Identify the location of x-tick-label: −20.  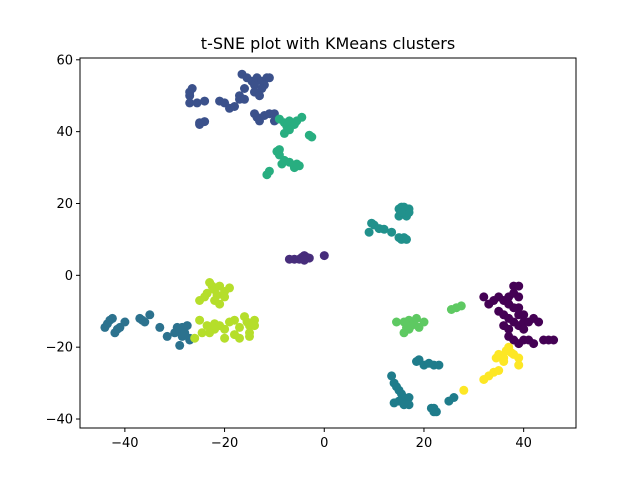
(224, 443).